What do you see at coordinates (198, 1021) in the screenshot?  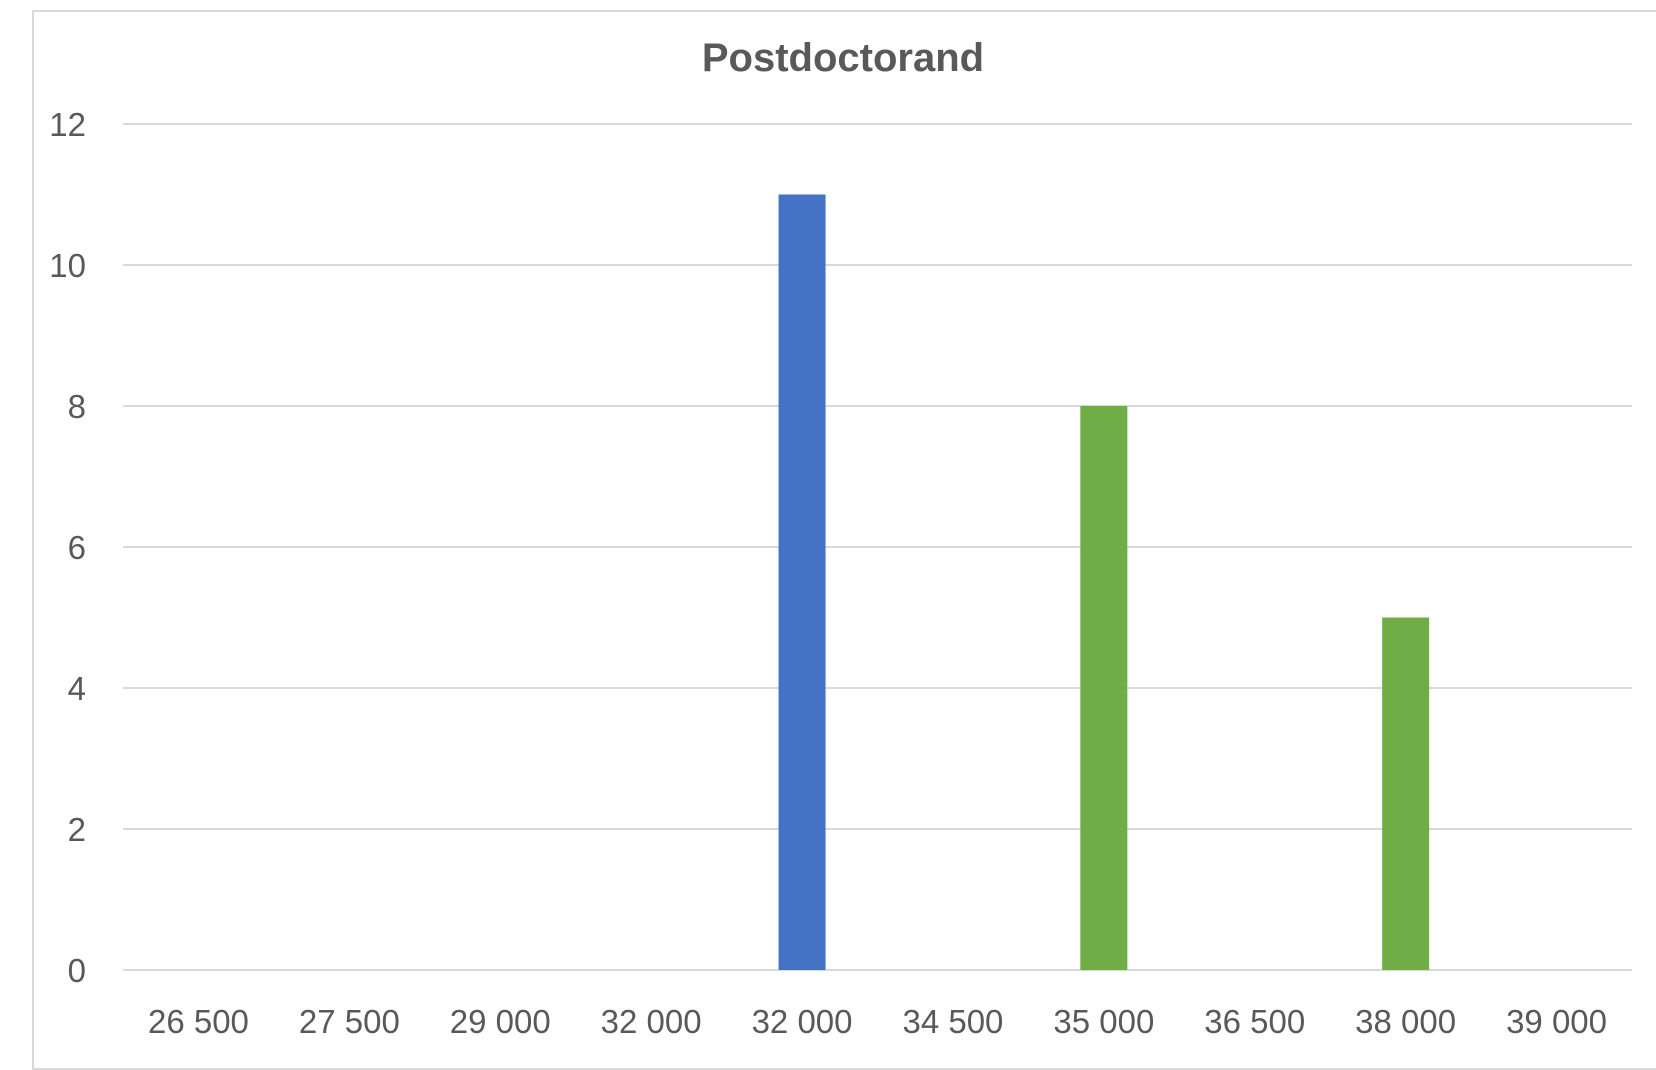 I see `x-tick-label: 26 500` at bounding box center [198, 1021].